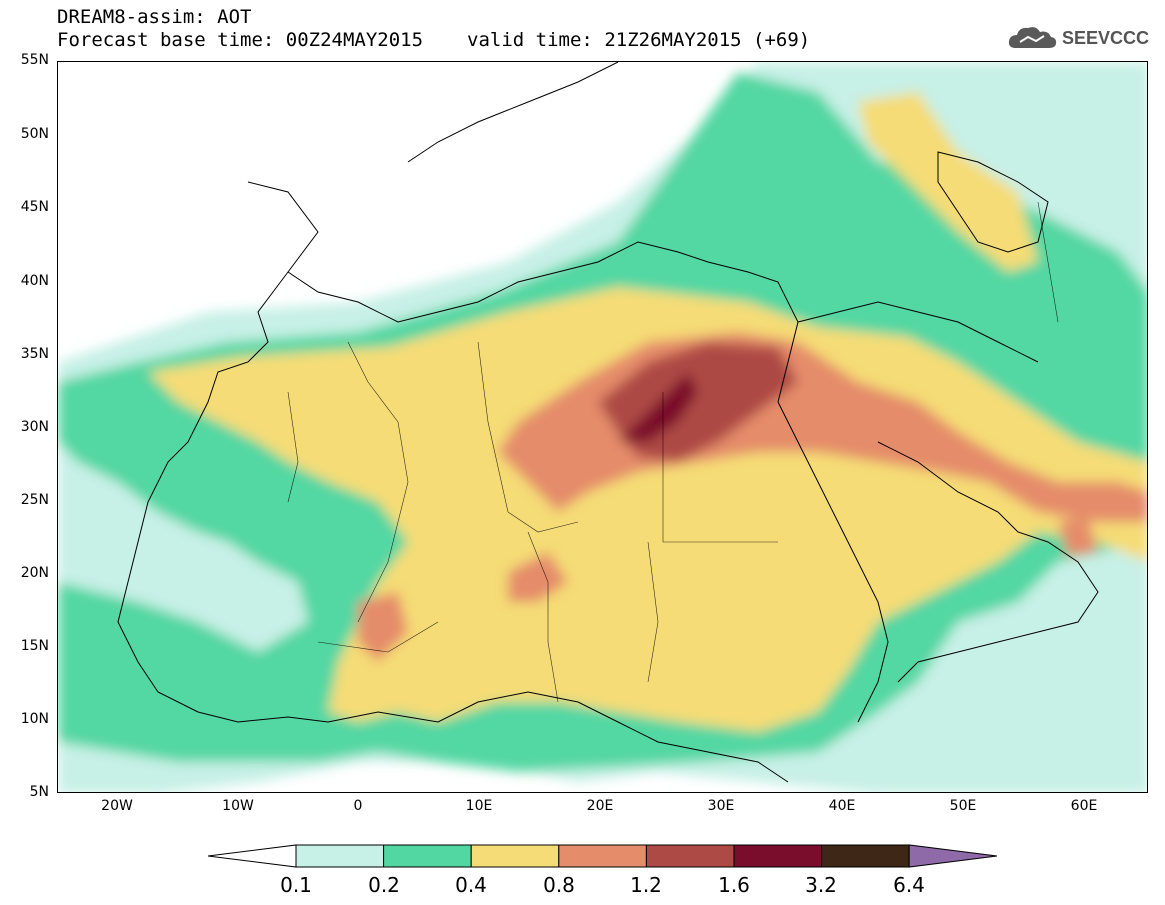 The width and height of the screenshot is (1165, 905). I want to click on lon-label-50e: 50E, so click(963, 806).